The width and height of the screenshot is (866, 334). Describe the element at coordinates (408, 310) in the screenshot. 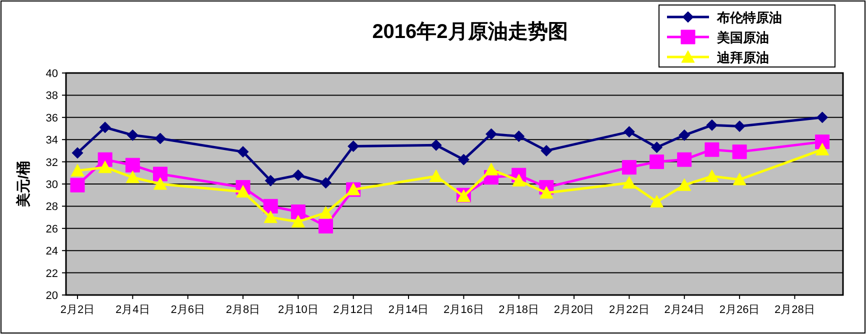

I see `x-tick-label: 2月14日` at that location.